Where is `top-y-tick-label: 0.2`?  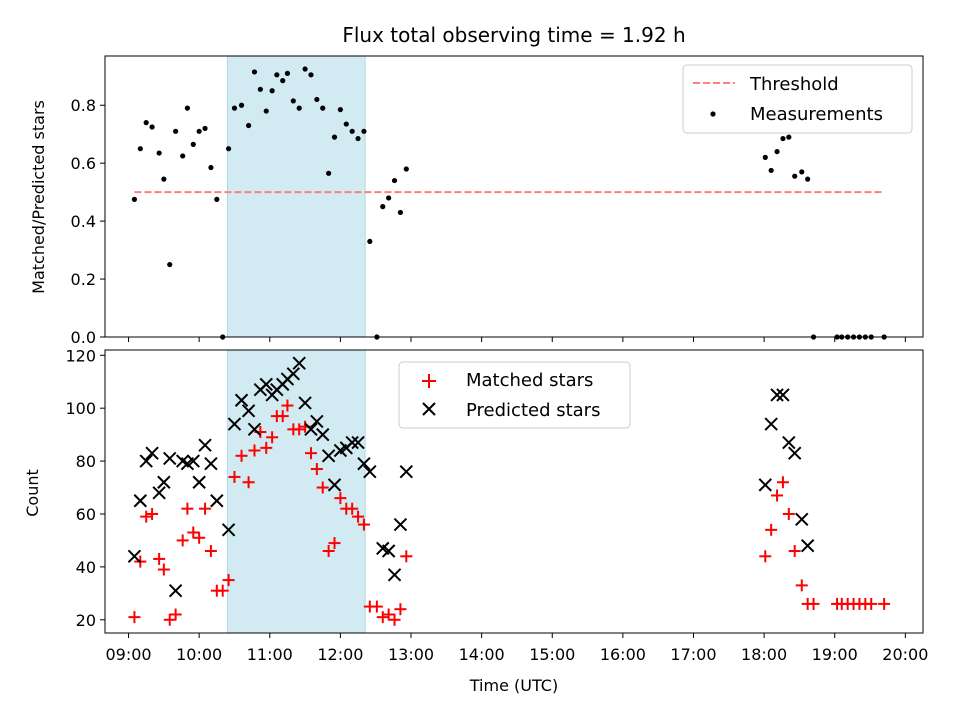
top-y-tick-label: 0.2 is located at coordinates (83, 279).